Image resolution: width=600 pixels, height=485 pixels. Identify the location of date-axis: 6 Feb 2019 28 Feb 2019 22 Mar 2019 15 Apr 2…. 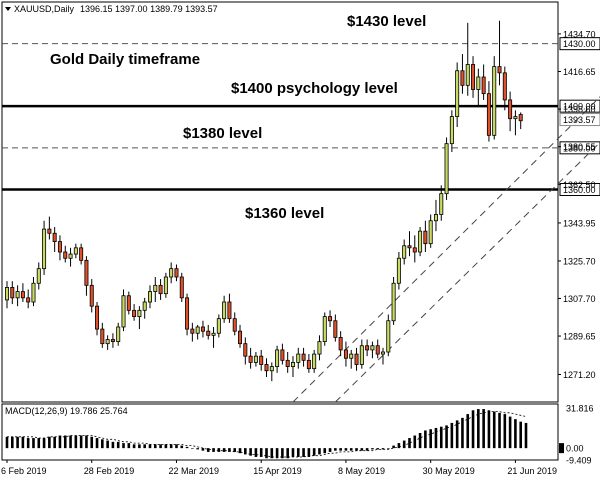
(279, 468).